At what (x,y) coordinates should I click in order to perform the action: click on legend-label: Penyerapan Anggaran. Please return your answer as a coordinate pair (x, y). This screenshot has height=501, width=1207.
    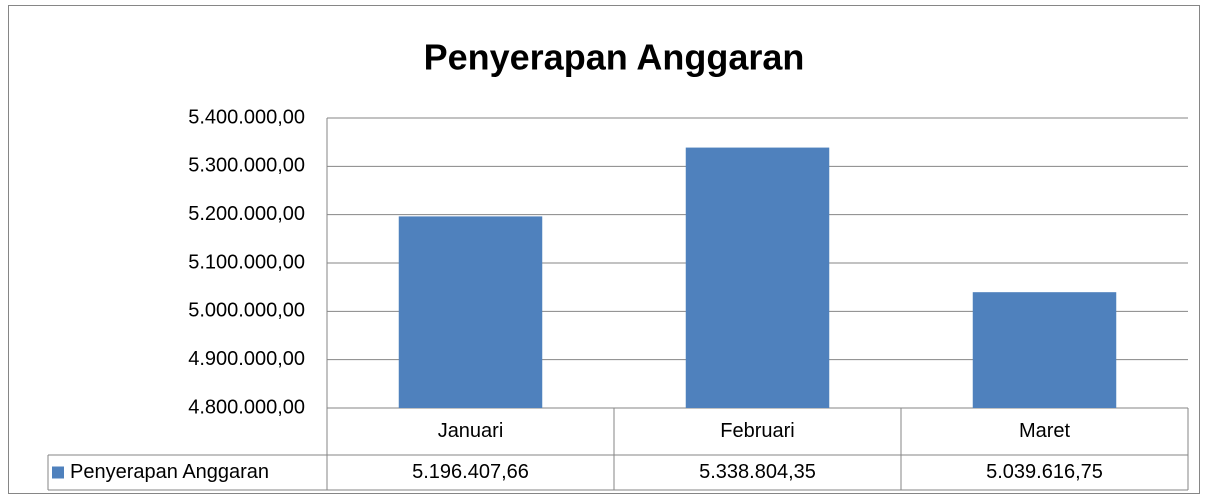
    Looking at the image, I should click on (169, 472).